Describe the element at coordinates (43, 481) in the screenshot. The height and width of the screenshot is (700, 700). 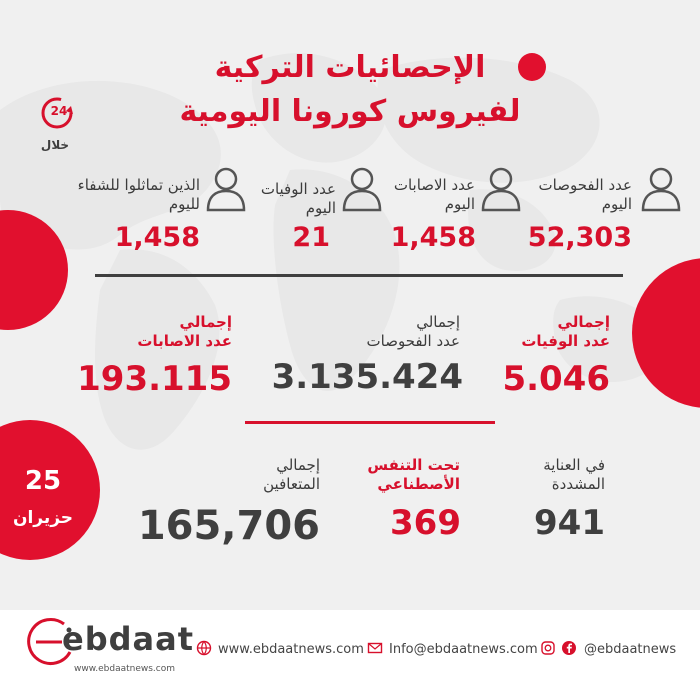
I see `date-day: 25` at that location.